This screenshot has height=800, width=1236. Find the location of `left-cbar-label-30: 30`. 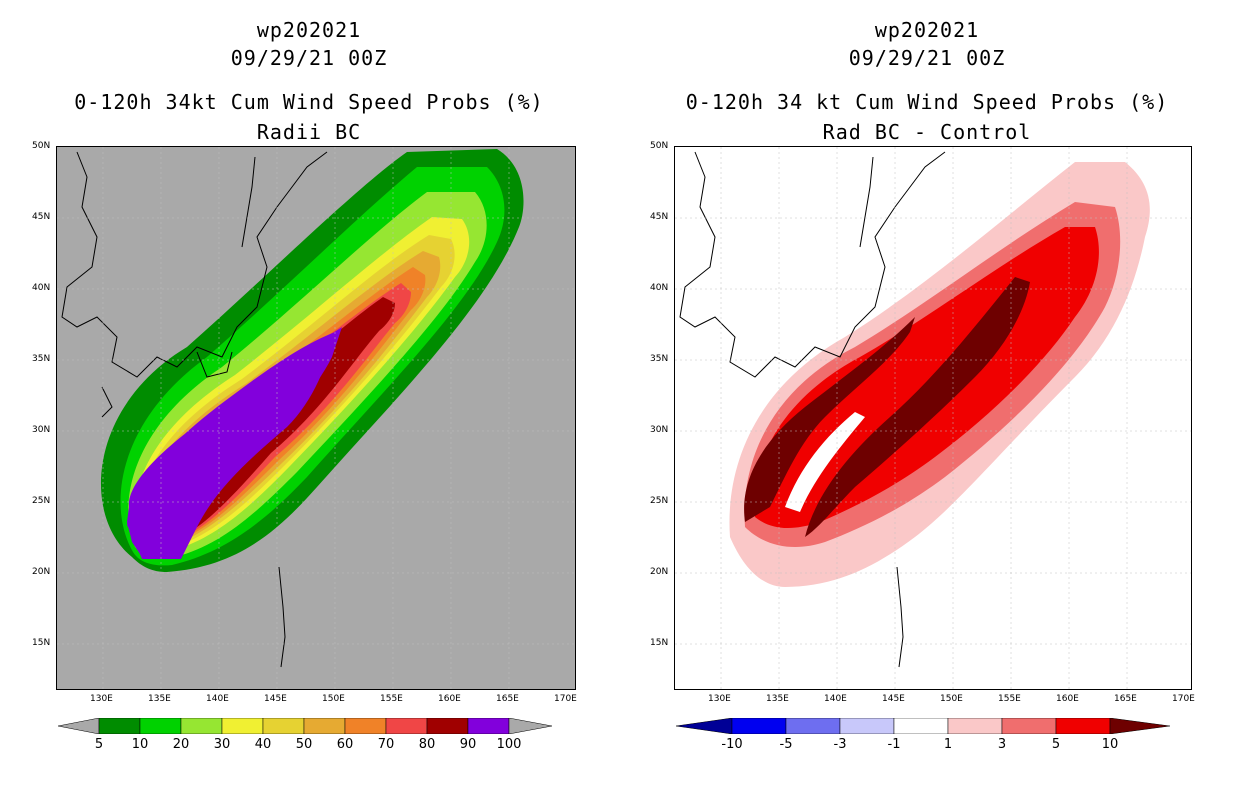

left-cbar-label-30: 30 is located at coordinates (222, 744).